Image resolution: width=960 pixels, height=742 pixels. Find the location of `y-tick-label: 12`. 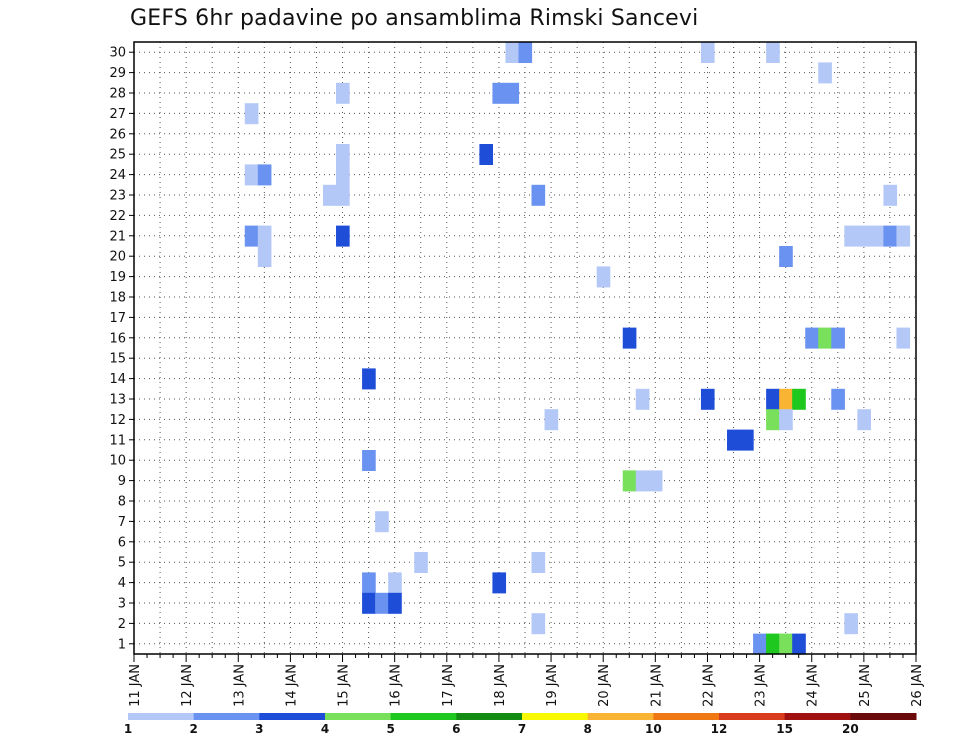

y-tick-label: 12 is located at coordinates (117, 420).